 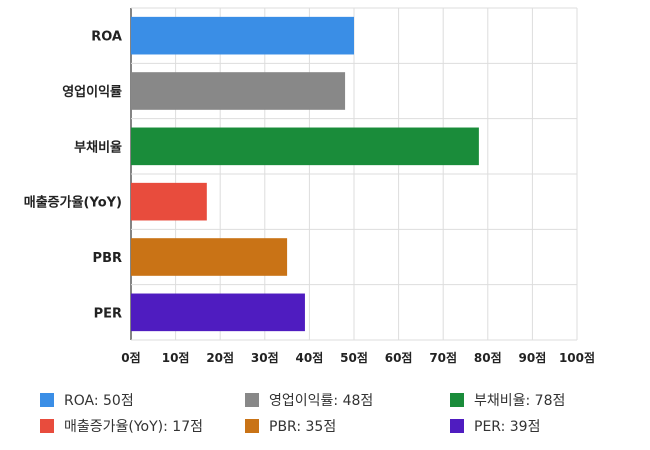 What do you see at coordinates (99, 401) in the screenshot?
I see `legend-label: ROA: 50점` at bounding box center [99, 401].